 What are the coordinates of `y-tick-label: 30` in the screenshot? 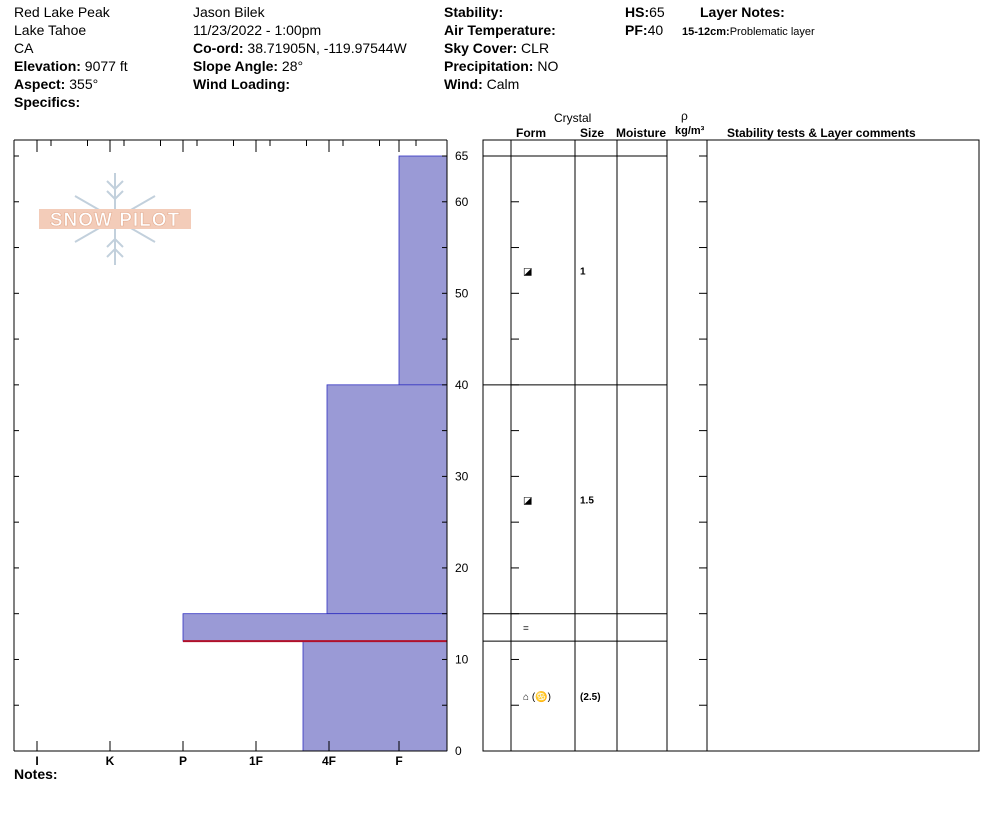 It's located at (462, 476).